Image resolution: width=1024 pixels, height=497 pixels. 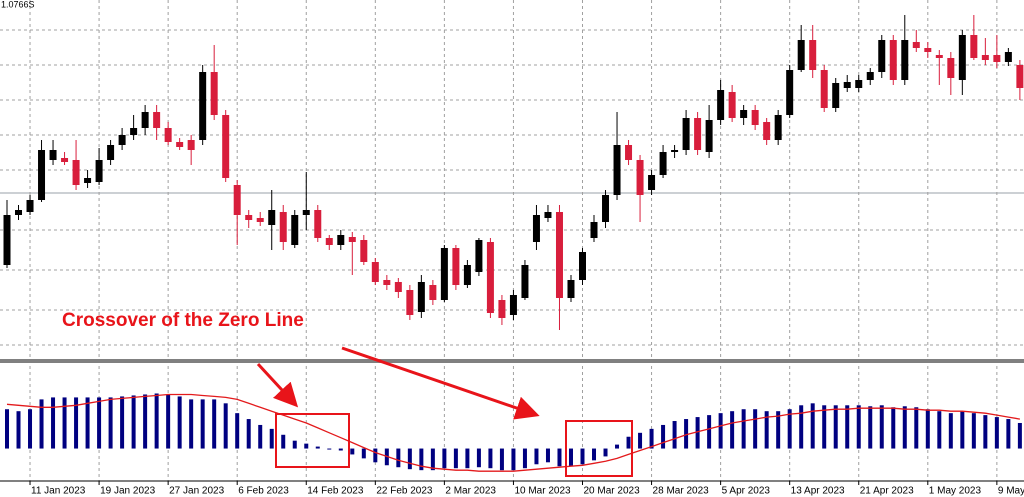 I want to click on x-tick-label: 20 Mar 2023, so click(x=612, y=491).